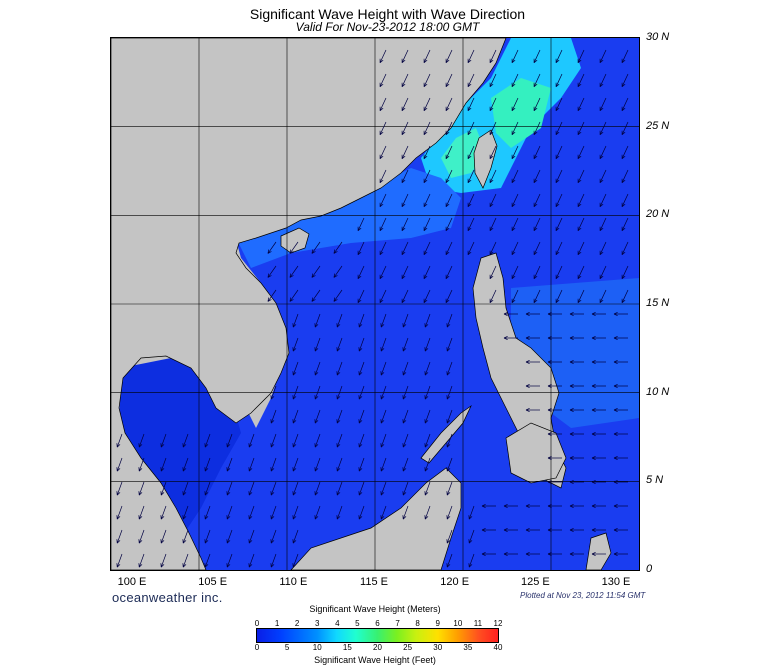 The height and width of the screenshot is (665, 775). I want to click on legend-feet-tick: 35, so click(468, 647).